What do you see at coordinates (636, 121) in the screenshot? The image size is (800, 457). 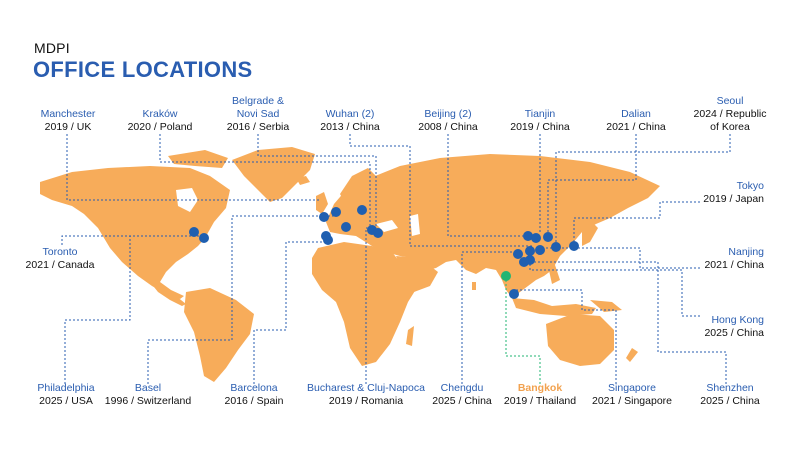 I see `label-dalian: Dalian 2021 / China` at bounding box center [636, 121].